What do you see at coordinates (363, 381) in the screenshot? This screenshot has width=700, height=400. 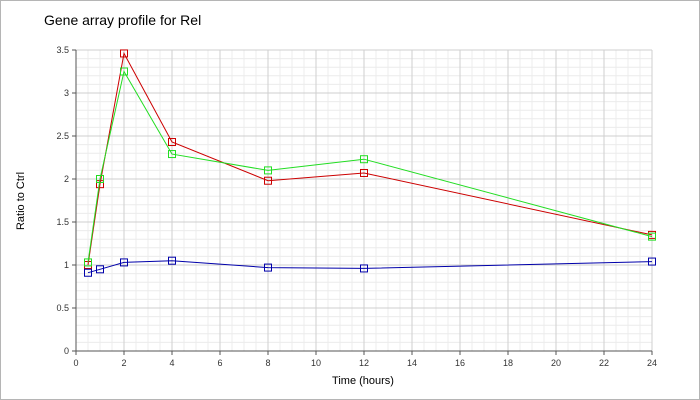 I see `x-axis-label: Time (hours)` at bounding box center [363, 381].